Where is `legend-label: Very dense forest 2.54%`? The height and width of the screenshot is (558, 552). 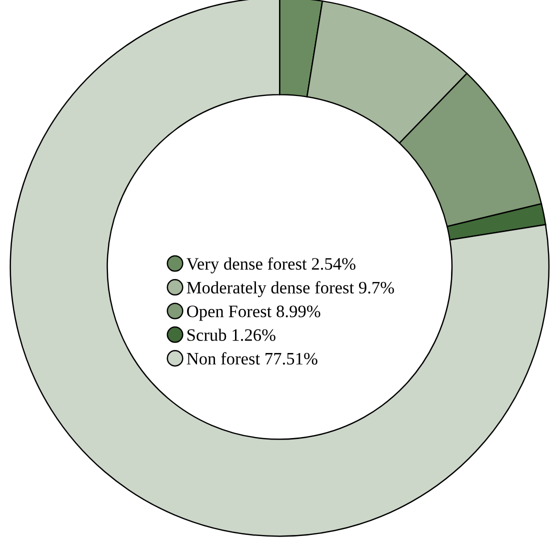 legend-label: Very dense forest 2.54% is located at coordinates (271, 265).